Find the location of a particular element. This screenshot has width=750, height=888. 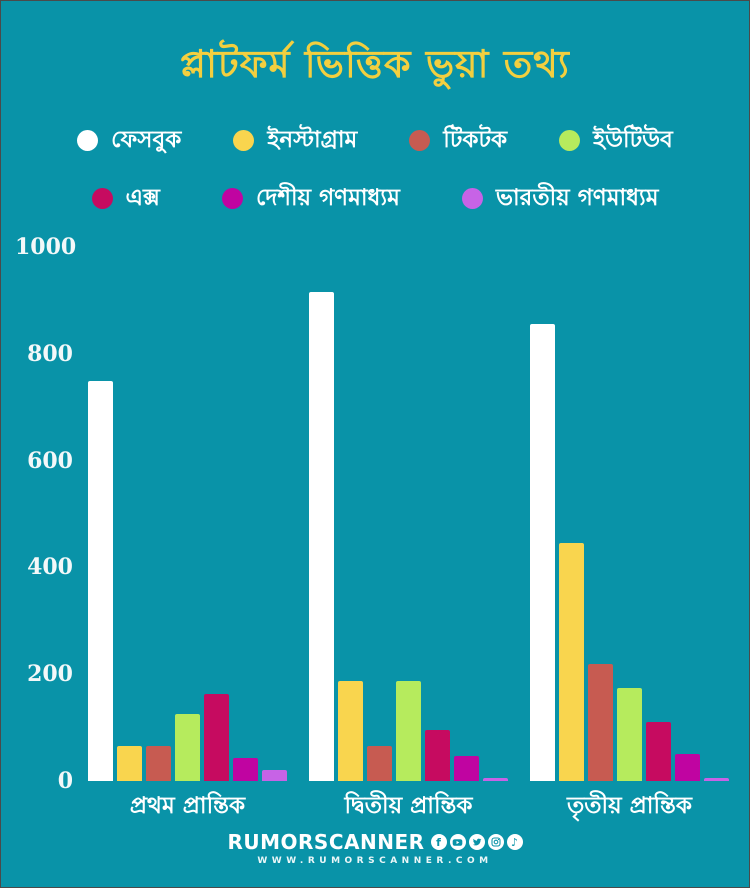

page-title: প্লাটফর্ম ভিত্তিক ভুয়া তথ্য is located at coordinates (375, 64).